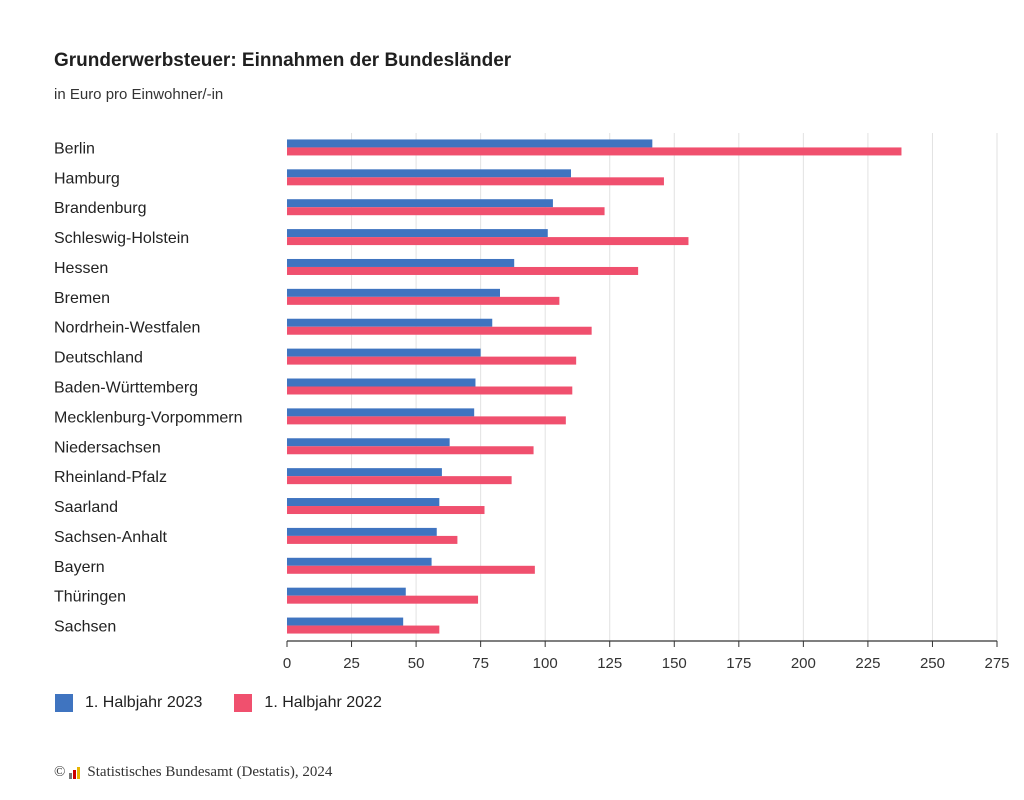 This screenshot has height=800, width=1024. Describe the element at coordinates (85, 627) in the screenshot. I see `category-label: Sachsen` at that location.